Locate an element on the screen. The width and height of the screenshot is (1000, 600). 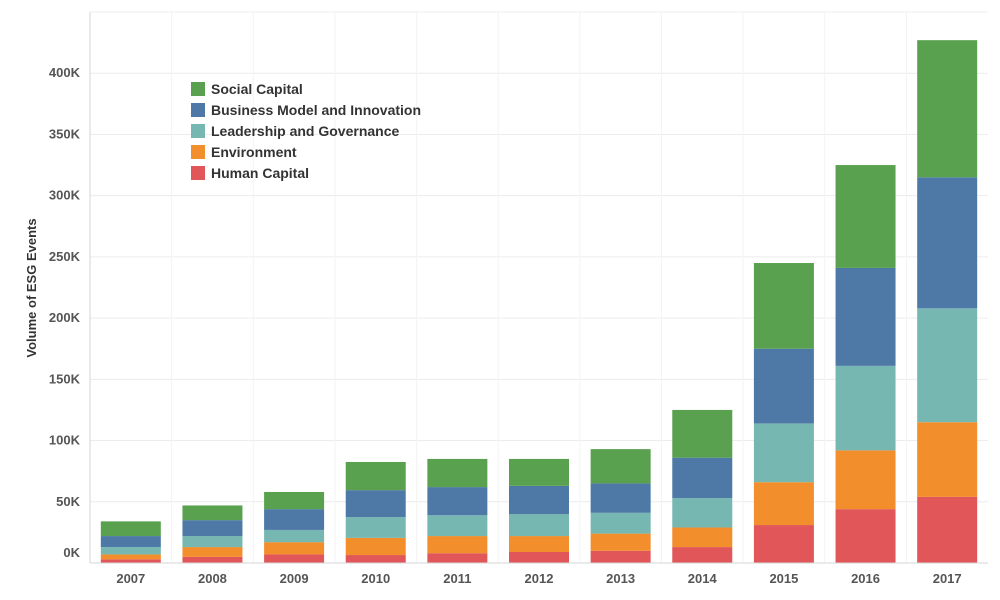
legend-item: Business Model and Innovation is located at coordinates (306, 110).